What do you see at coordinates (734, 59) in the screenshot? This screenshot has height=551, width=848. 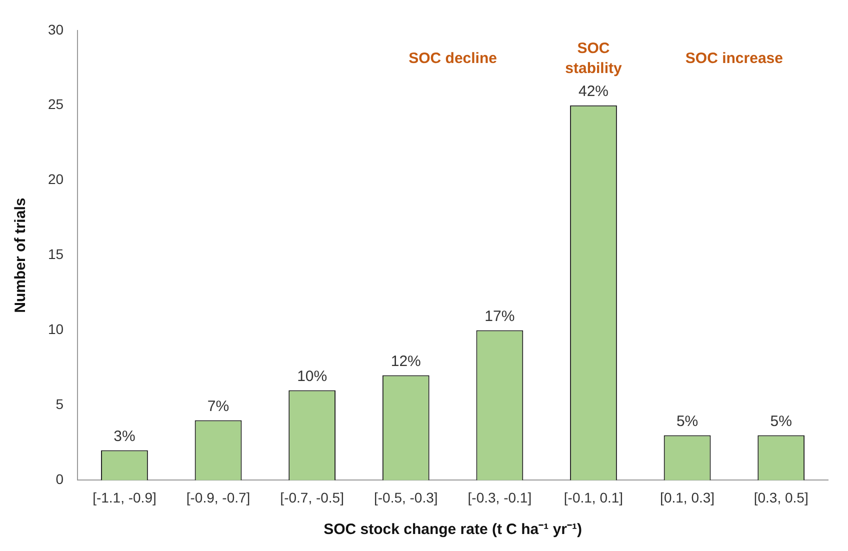 I see `annotation: SOC increase` at bounding box center [734, 59].